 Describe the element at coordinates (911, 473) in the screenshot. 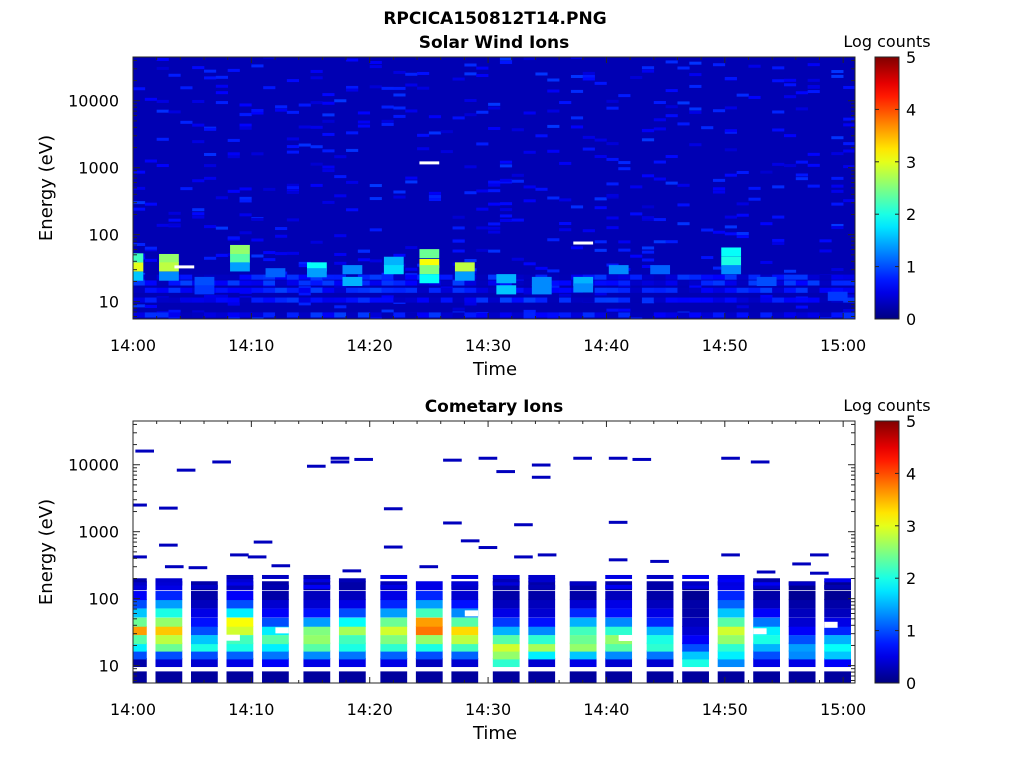

I see `colorbar-tick-label: 4` at that location.